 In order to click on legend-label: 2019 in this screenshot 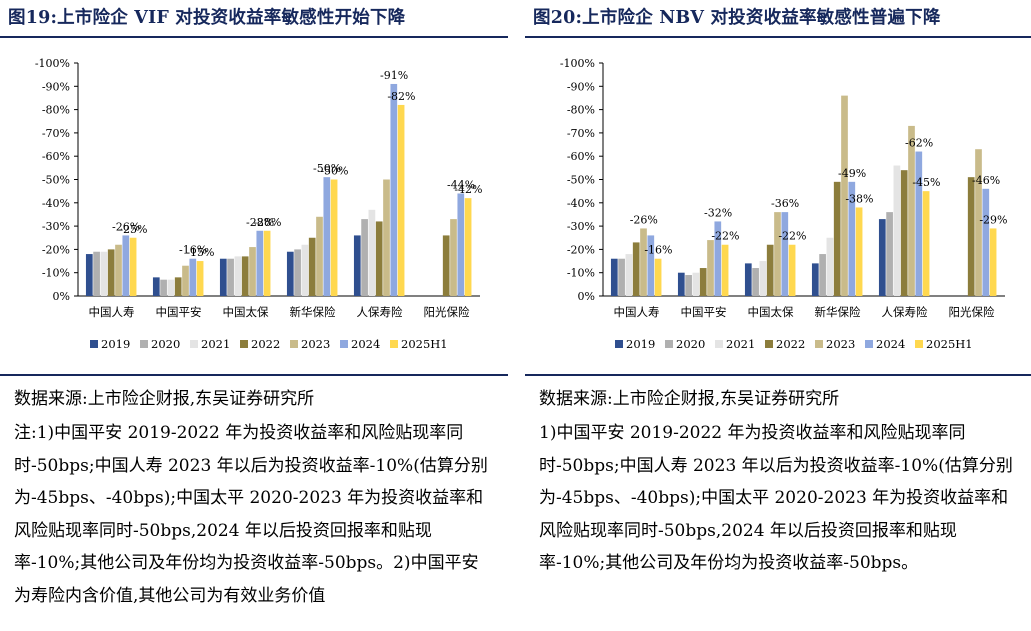, I will do `click(640, 344)`.